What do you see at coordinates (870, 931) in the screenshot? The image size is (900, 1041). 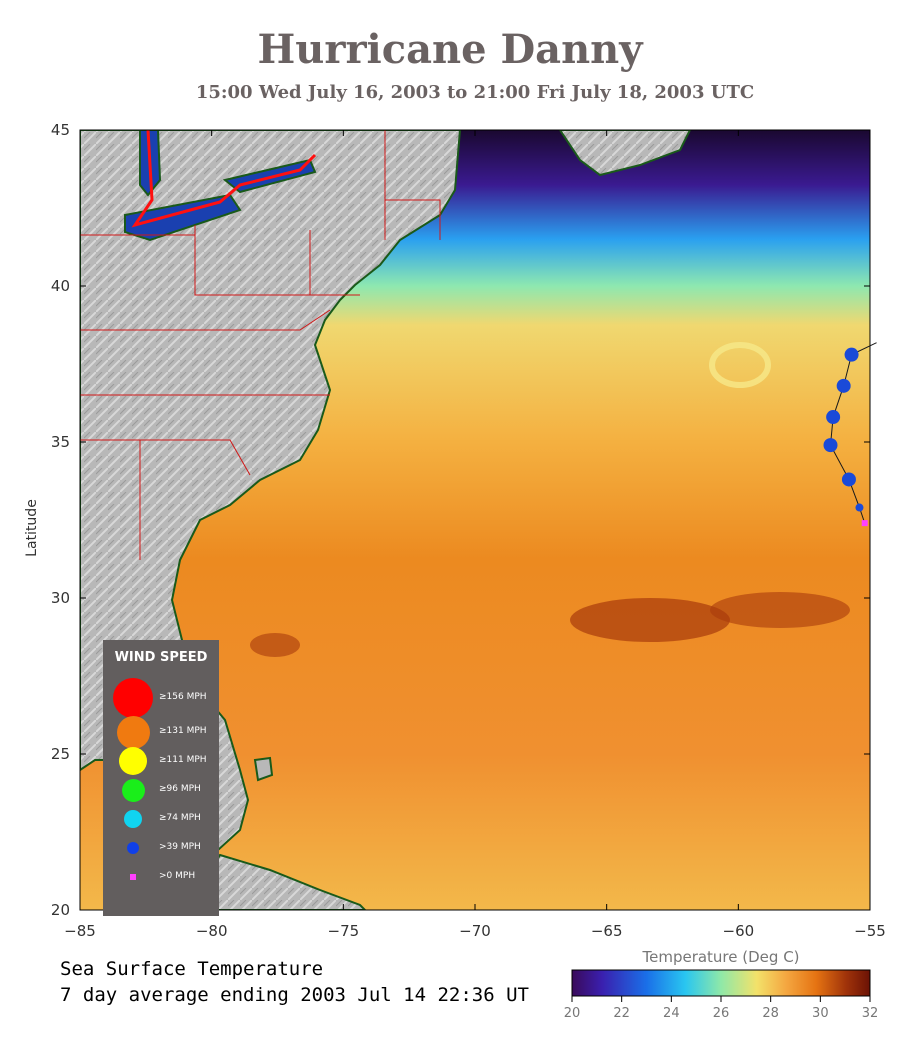 I see `x-tick-label: −55` at bounding box center [870, 931].